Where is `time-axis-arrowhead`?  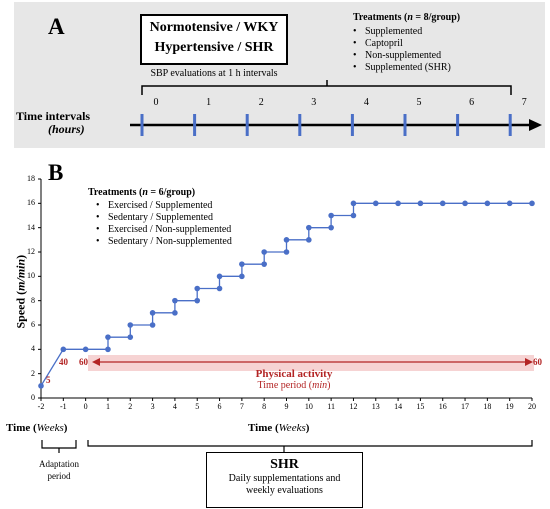 time-axis-arrowhead is located at coordinates (535, 125).